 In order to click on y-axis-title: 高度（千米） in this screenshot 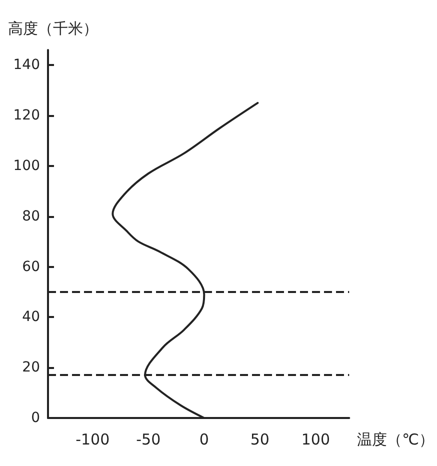, I will do `click(53, 29)`.